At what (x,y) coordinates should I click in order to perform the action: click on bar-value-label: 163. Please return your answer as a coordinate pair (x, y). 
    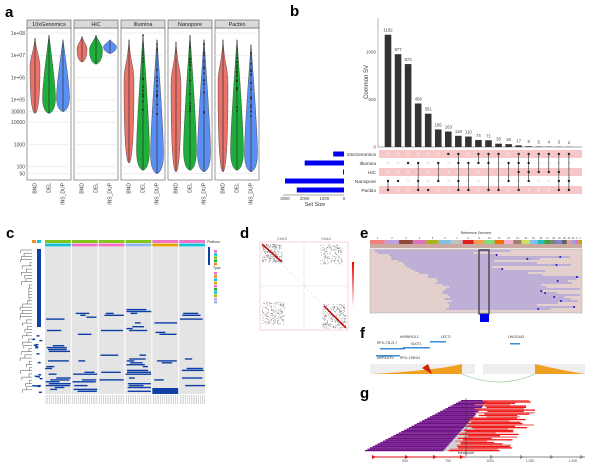
    Looking at the image, I should click on (449, 127).